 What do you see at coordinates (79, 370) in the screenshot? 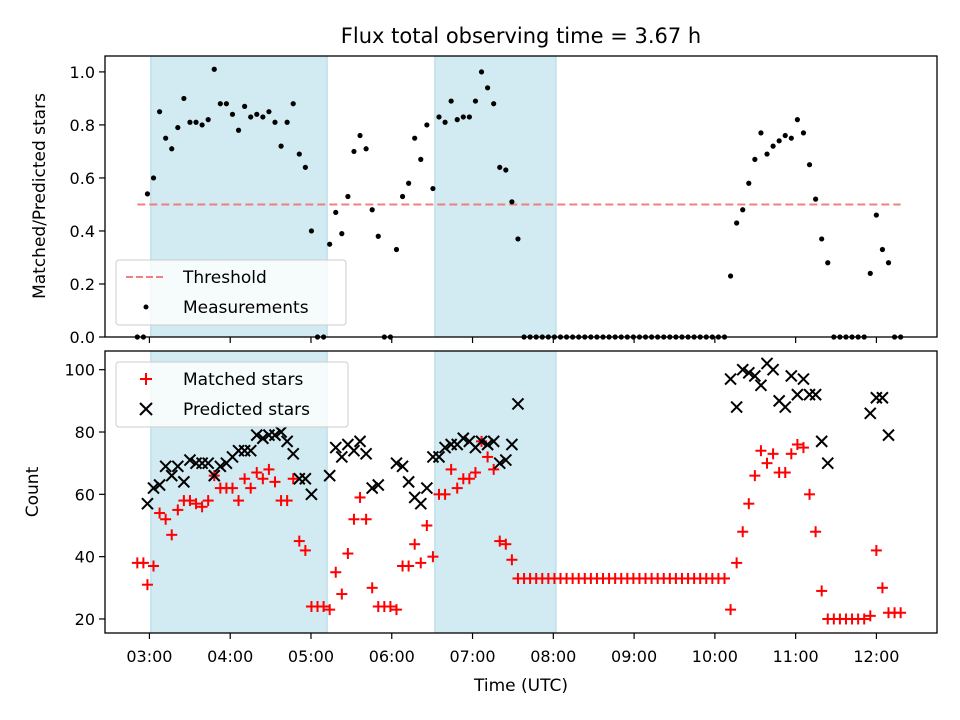
I see `y-tick-label: 100` at bounding box center [79, 370].